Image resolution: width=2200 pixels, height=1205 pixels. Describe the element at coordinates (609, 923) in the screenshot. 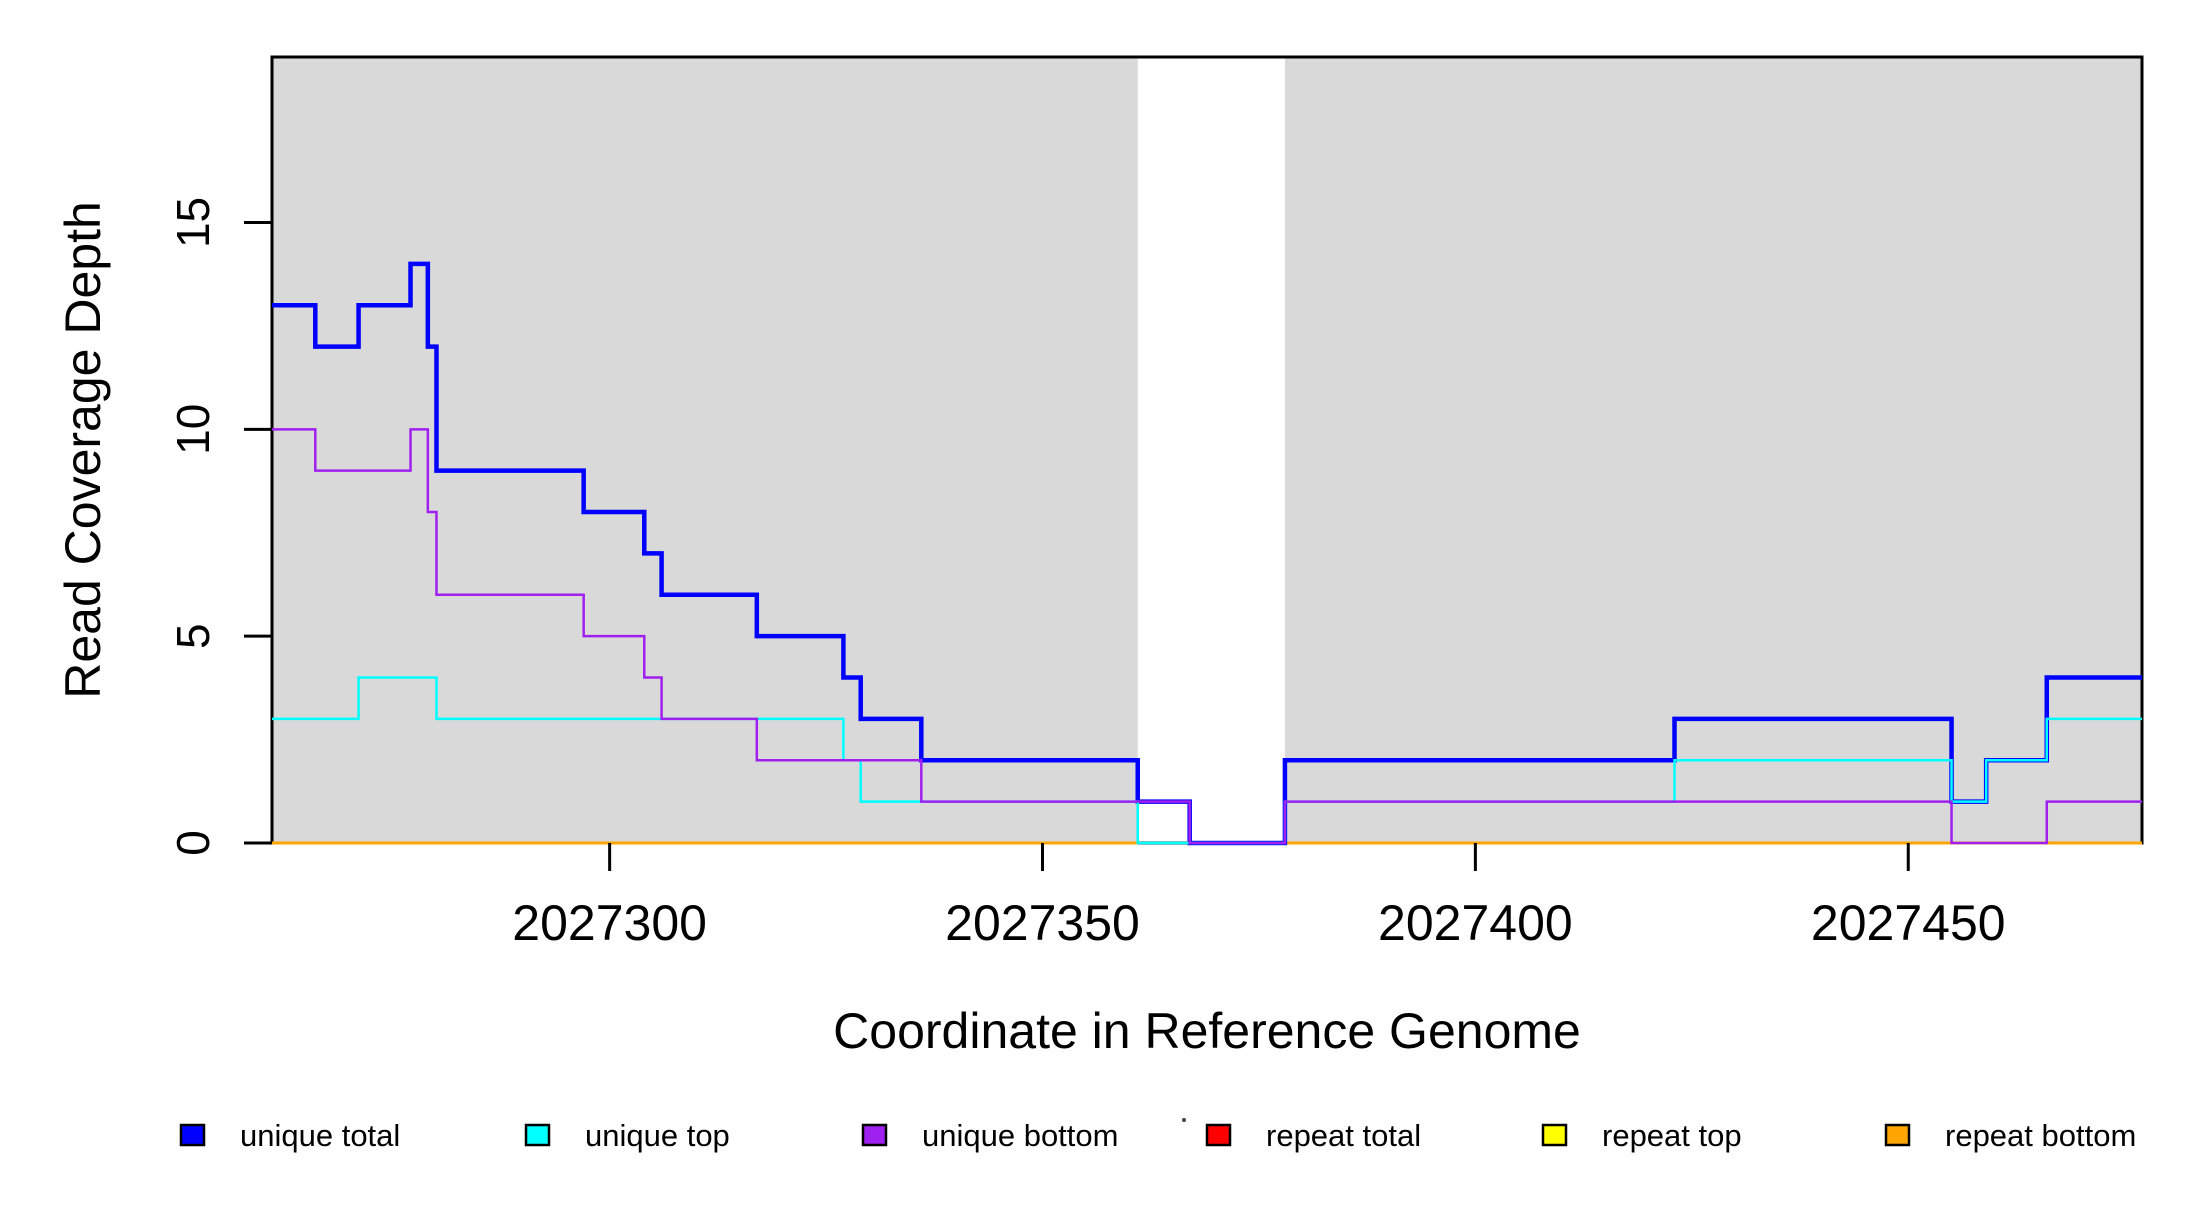

I see `x-tick-label: 2027300` at that location.